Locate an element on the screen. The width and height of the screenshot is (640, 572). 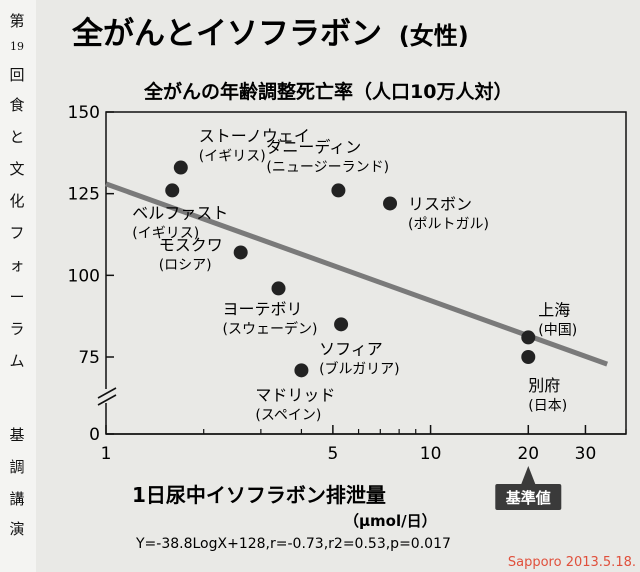
side-char: 基 is located at coordinates (17, 435).